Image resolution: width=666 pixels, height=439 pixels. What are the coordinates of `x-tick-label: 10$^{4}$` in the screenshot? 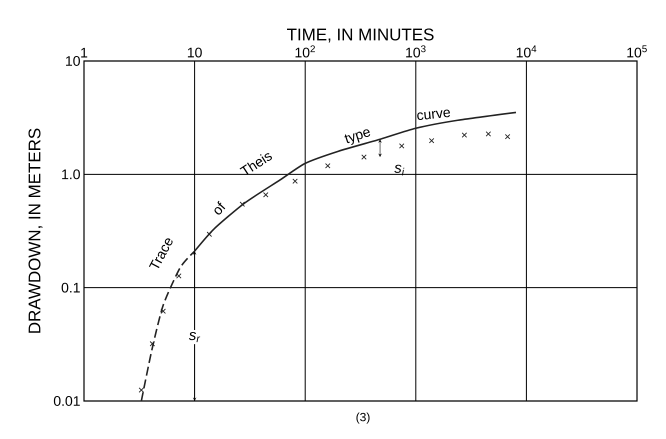 It's located at (526, 51).